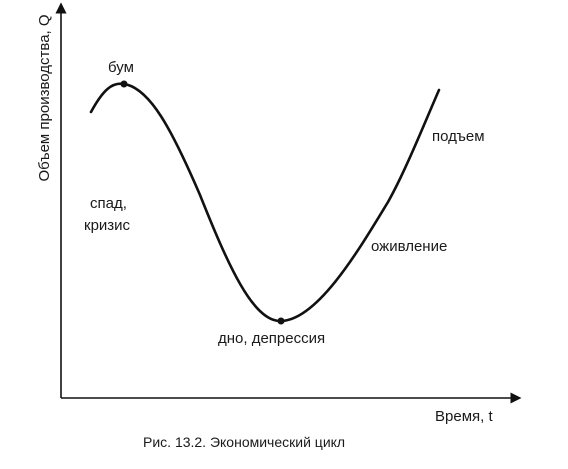  What do you see at coordinates (458, 136) in the screenshot?
I see `upswing-label: подъем` at bounding box center [458, 136].